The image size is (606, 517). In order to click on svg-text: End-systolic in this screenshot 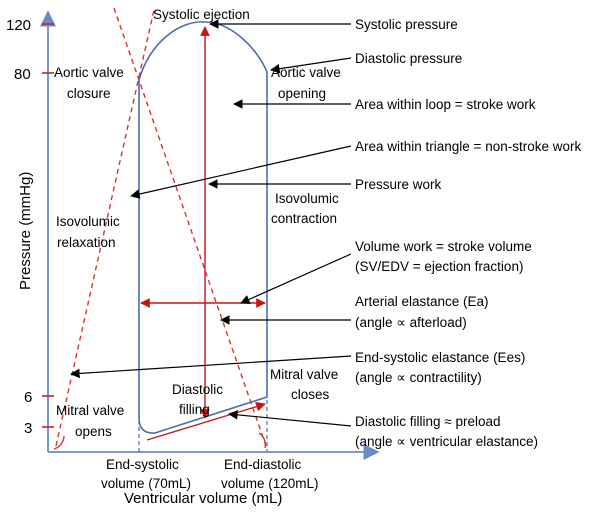, I will do `click(142, 464)`.